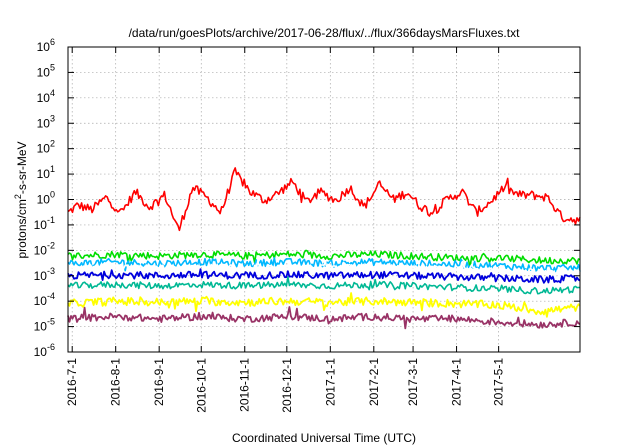 The image size is (640, 448). What do you see at coordinates (46, 172) in the screenshot?
I see `y-tick-label: 10¹` at bounding box center [46, 172].